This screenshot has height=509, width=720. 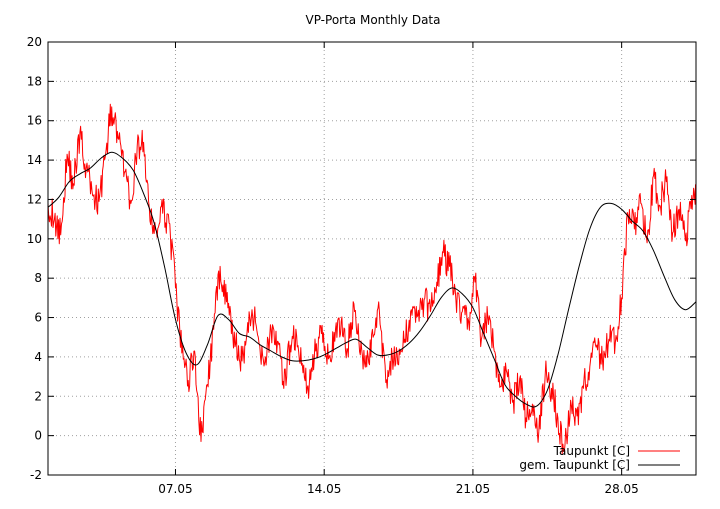 What do you see at coordinates (38, 318) in the screenshot?
I see `y-tick-label: 6` at bounding box center [38, 318].